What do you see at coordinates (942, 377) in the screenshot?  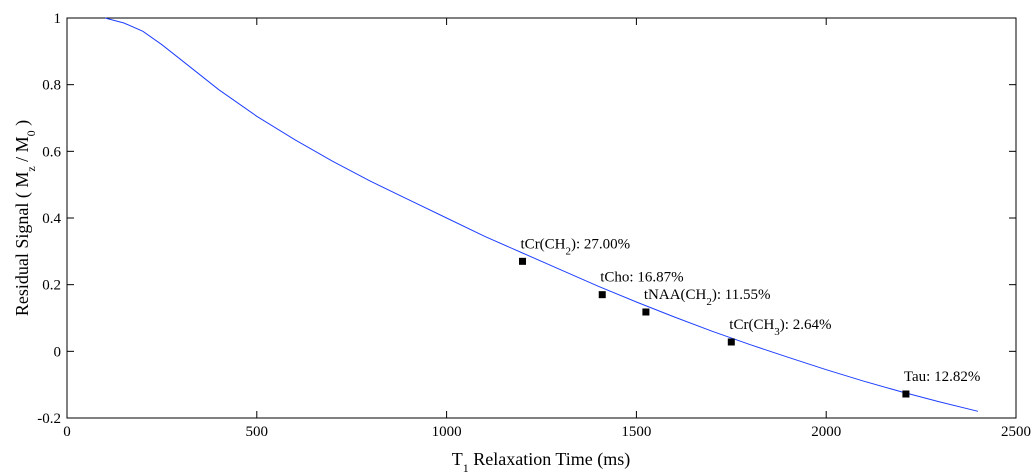 I see `marker-label: Tau: 12.82%` at bounding box center [942, 377].